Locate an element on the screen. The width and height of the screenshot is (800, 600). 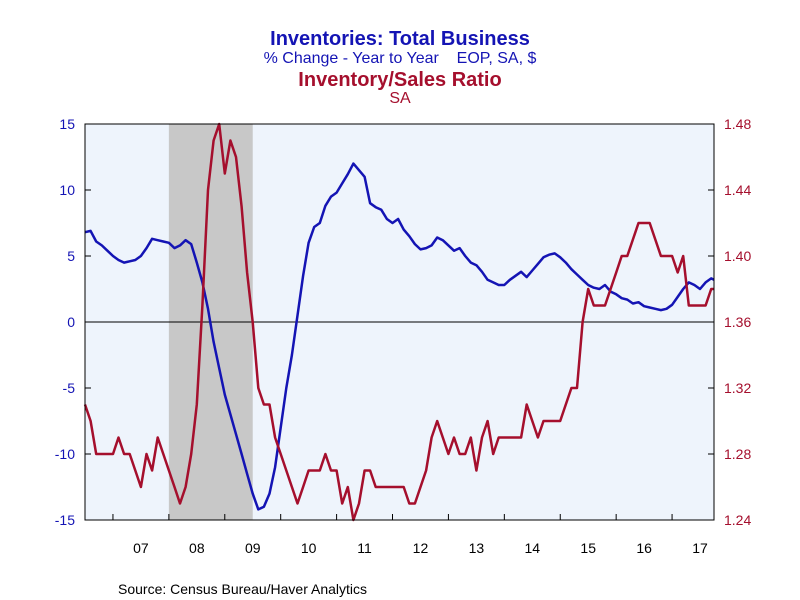
left-axis-tick-label: -5 is located at coordinates (69, 388).